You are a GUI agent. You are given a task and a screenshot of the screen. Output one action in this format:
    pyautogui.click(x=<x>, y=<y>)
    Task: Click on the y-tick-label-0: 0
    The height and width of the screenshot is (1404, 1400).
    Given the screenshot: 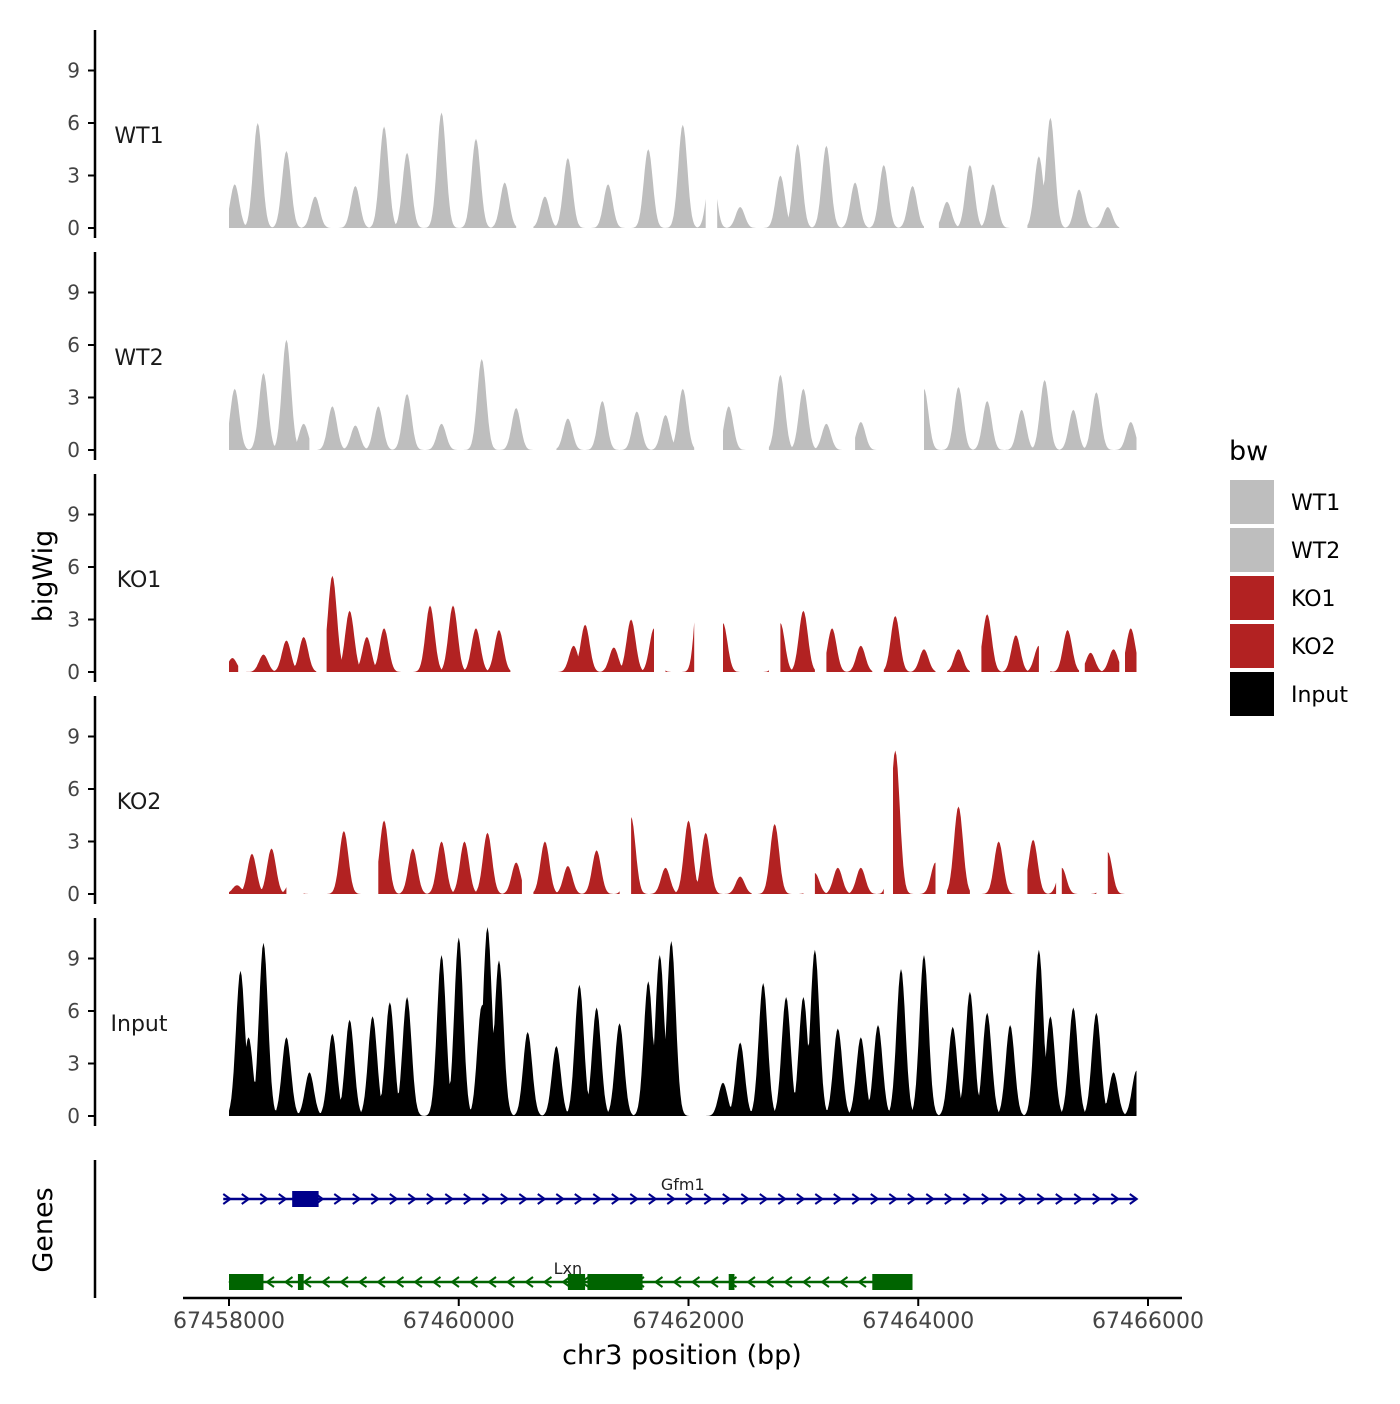 What is the action you would take?
    pyautogui.click(x=73, y=450)
    